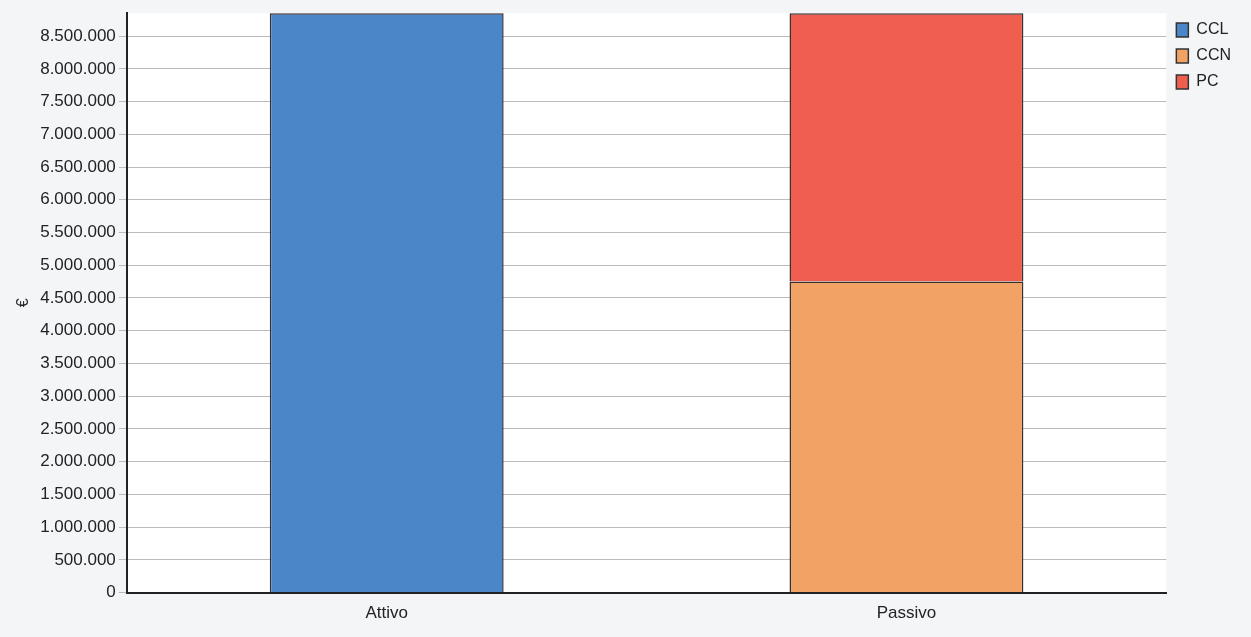 The image size is (1251, 637). I want to click on y-tick-label: 2.000.000, so click(78, 461).